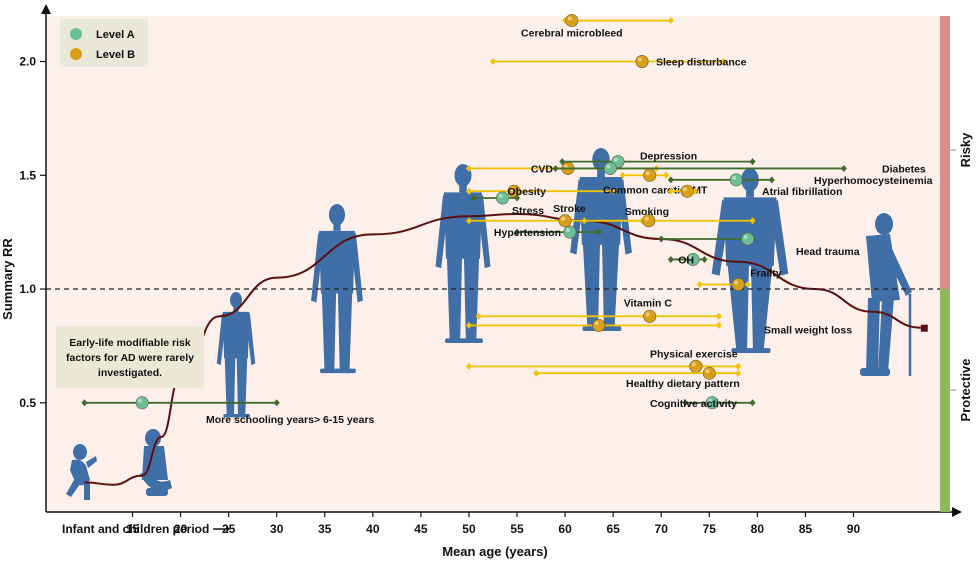 The width and height of the screenshot is (980, 565). What do you see at coordinates (493, 62) in the screenshot?
I see `sleep-disturbance-ci-low` at bounding box center [493, 62].